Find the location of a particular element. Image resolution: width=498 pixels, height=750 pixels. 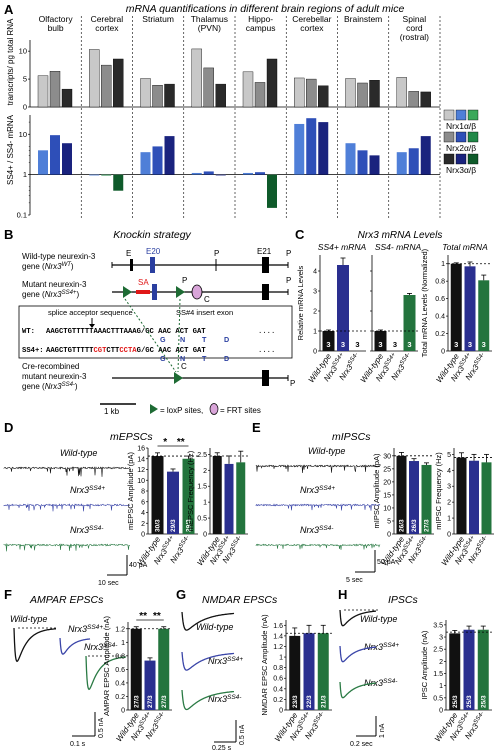

loxp-site-remaining is located at coordinates (178, 378).